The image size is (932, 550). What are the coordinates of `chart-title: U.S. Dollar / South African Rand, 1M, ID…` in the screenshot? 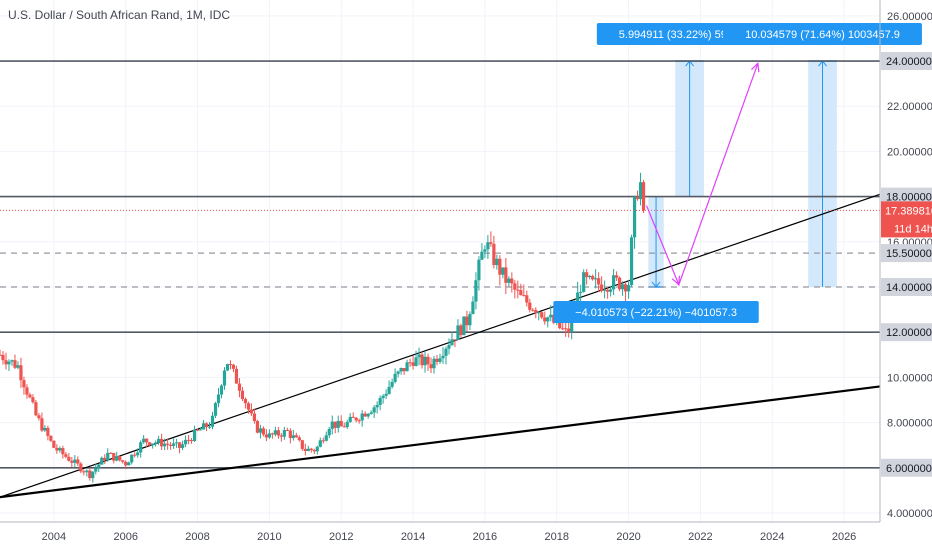 It's located at (119, 15).